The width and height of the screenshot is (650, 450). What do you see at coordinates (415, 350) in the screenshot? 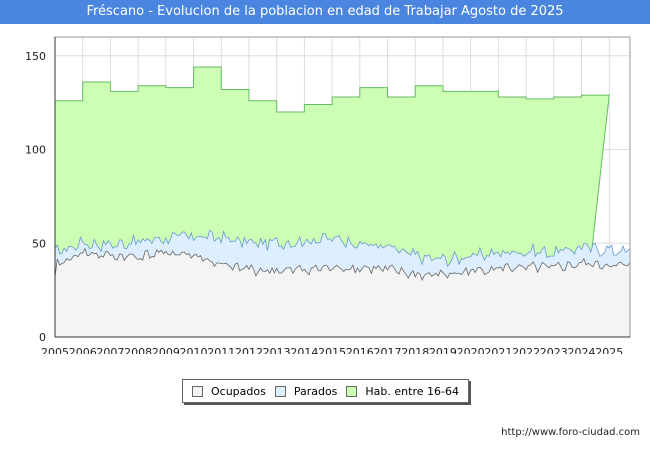
I see `x-tick-label: 2018` at bounding box center [415, 350].